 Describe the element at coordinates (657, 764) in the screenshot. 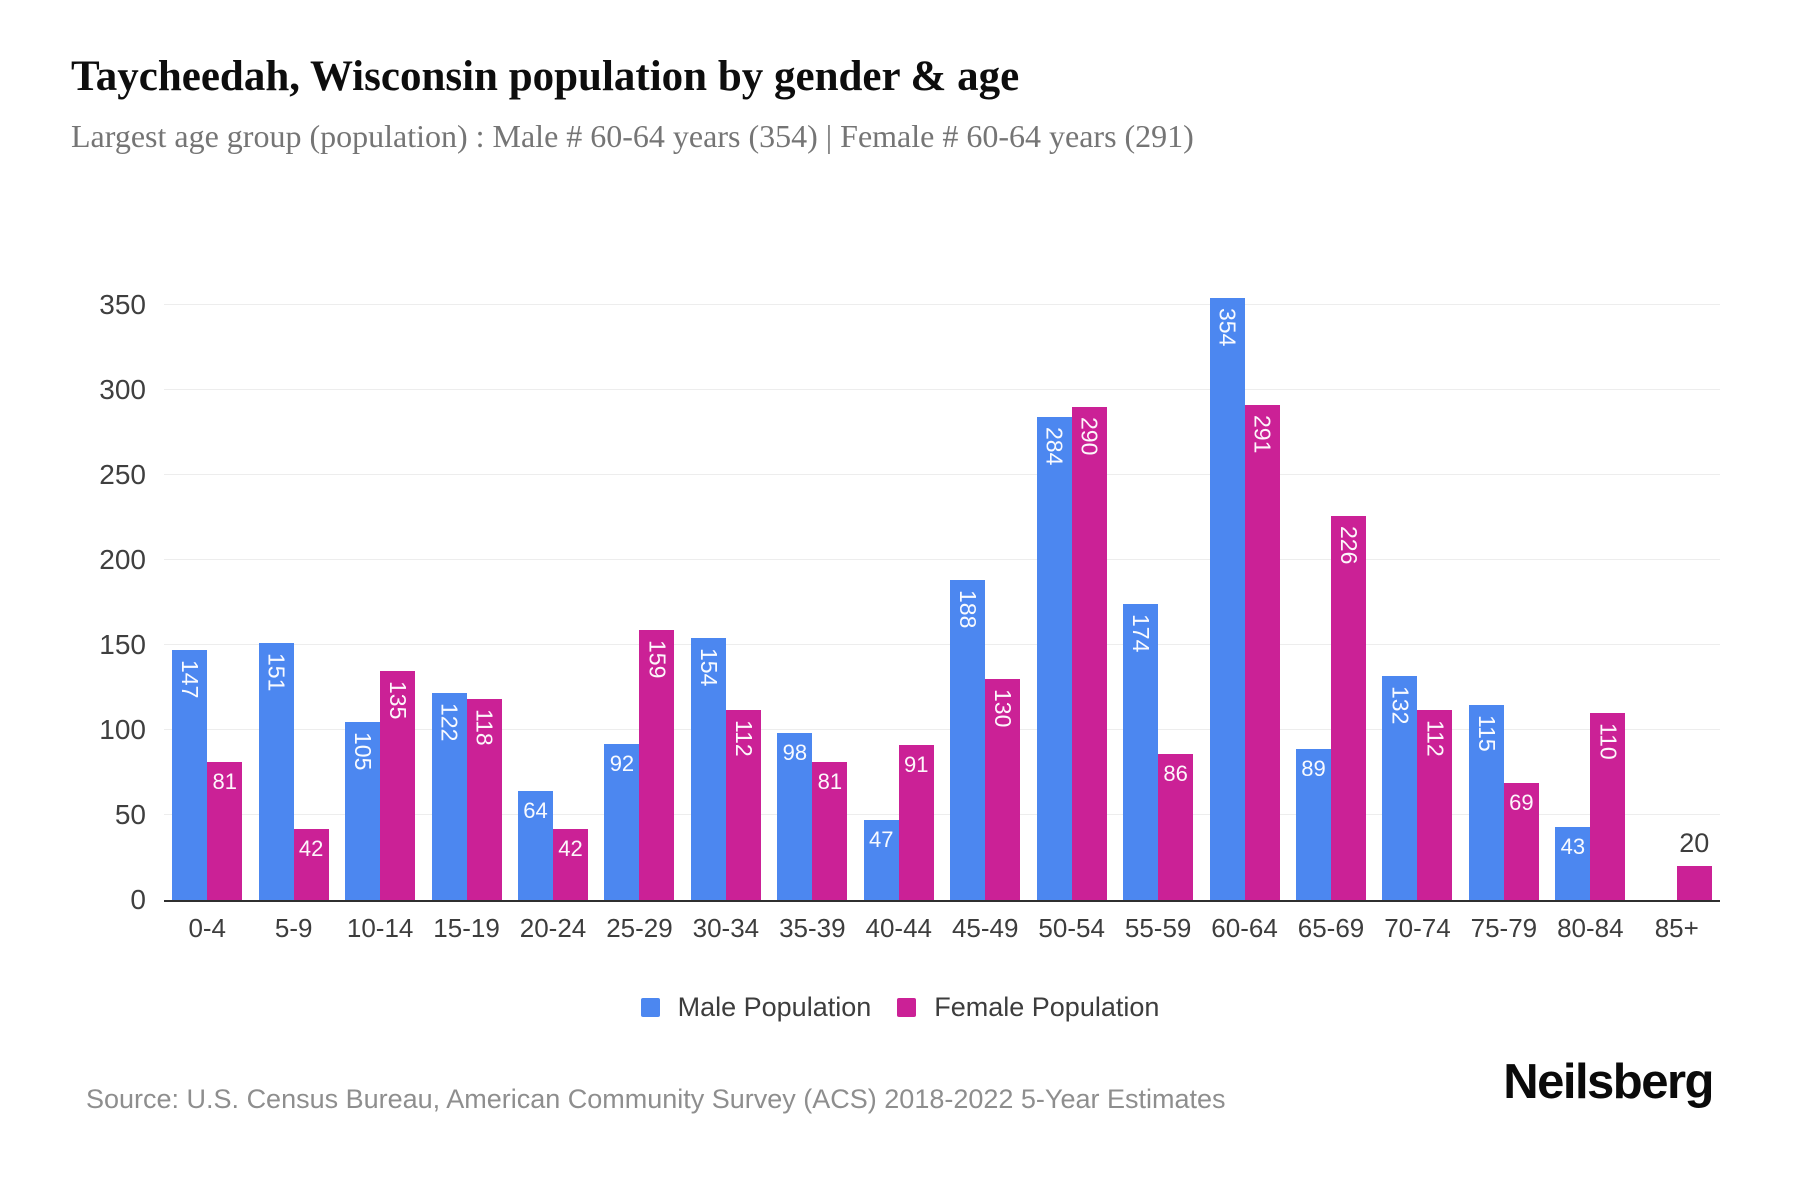

I see `bar-female-population-25-29: 159` at that location.